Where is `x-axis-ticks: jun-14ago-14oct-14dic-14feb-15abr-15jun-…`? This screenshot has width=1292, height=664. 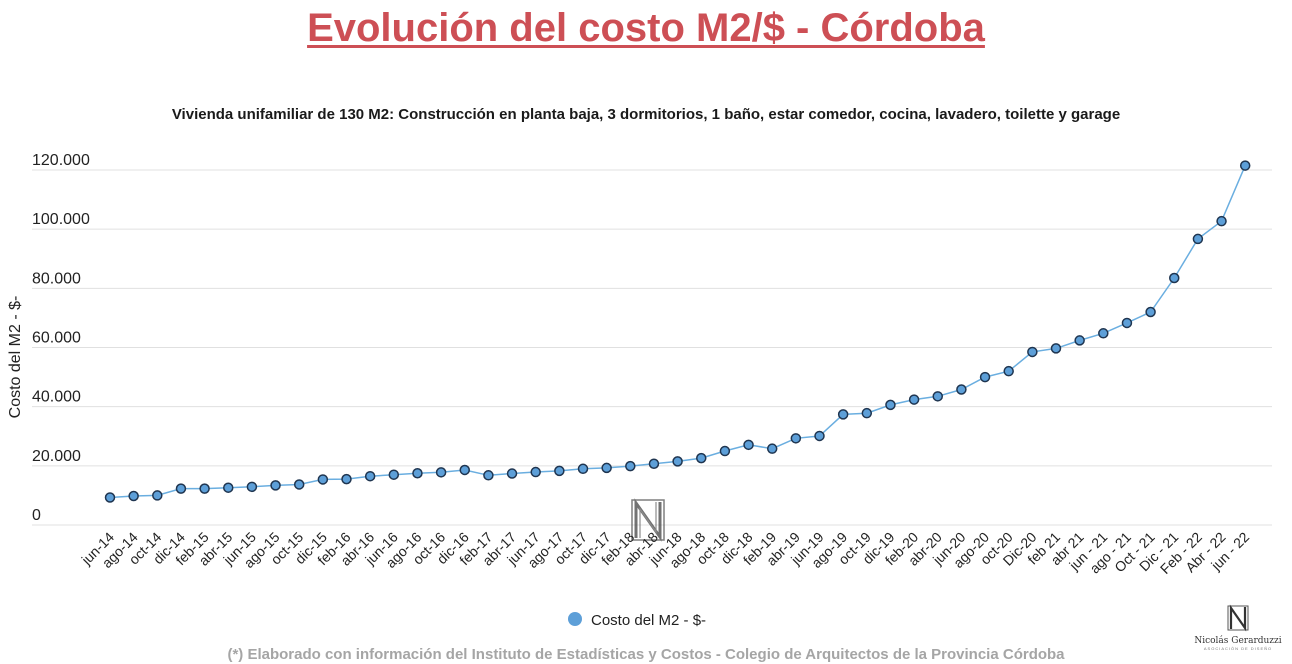
x-axis-ticks: jun-14ago-14oct-14dic-14feb-15abr-15jun-… is located at coordinates (665, 553).